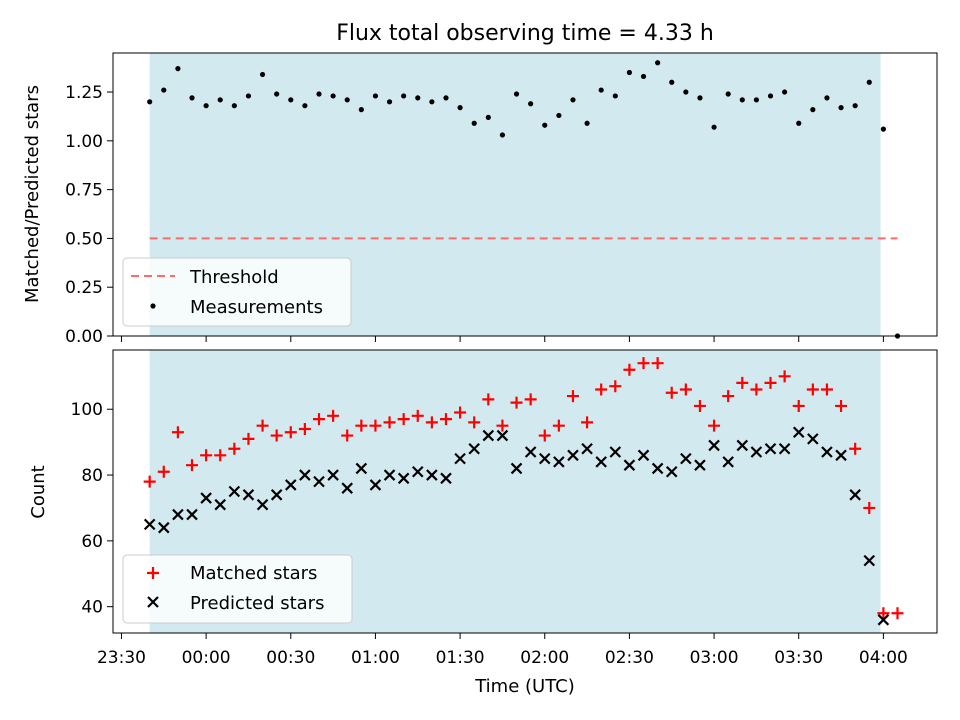 This screenshot has height=720, width=960. What do you see at coordinates (257, 603) in the screenshot?
I see `predicted-legend-label: Predicted stars` at bounding box center [257, 603].